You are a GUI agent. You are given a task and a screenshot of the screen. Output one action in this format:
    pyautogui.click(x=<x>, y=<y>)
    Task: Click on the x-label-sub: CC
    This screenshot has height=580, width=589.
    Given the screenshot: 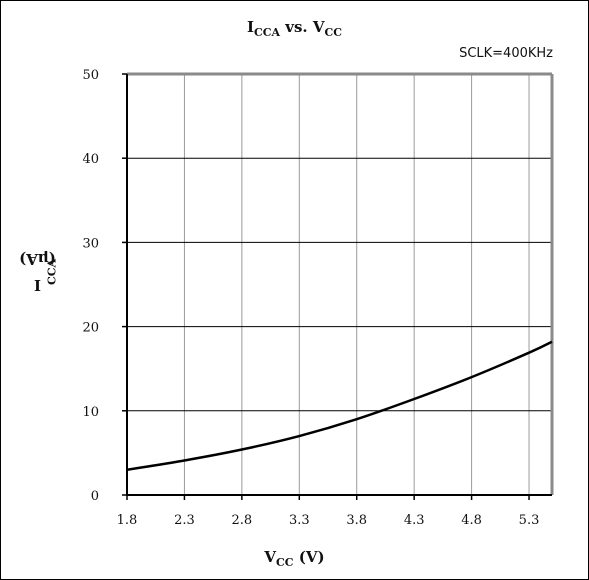 What is the action you would take?
    pyautogui.click(x=285, y=562)
    